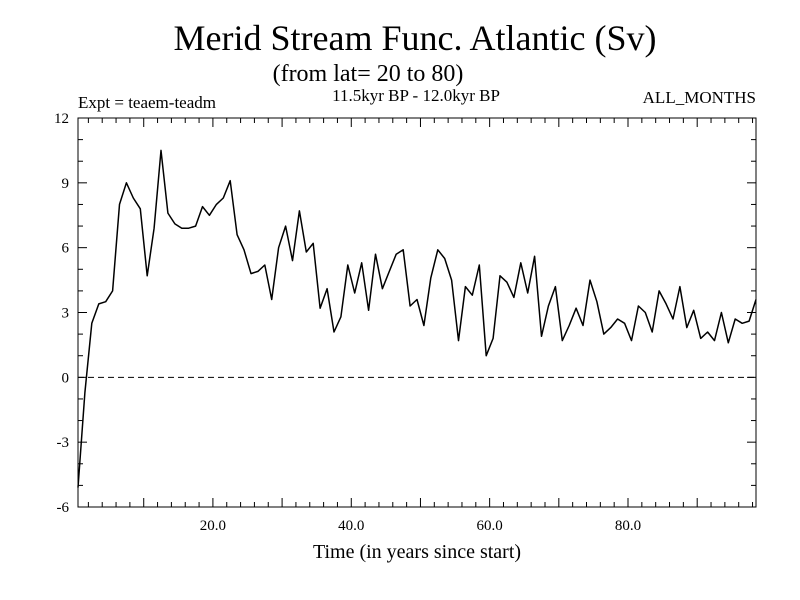 The height and width of the screenshot is (600, 800). Describe the element at coordinates (699, 97) in the screenshot. I see `months-label: ALL_MONTHS` at that location.